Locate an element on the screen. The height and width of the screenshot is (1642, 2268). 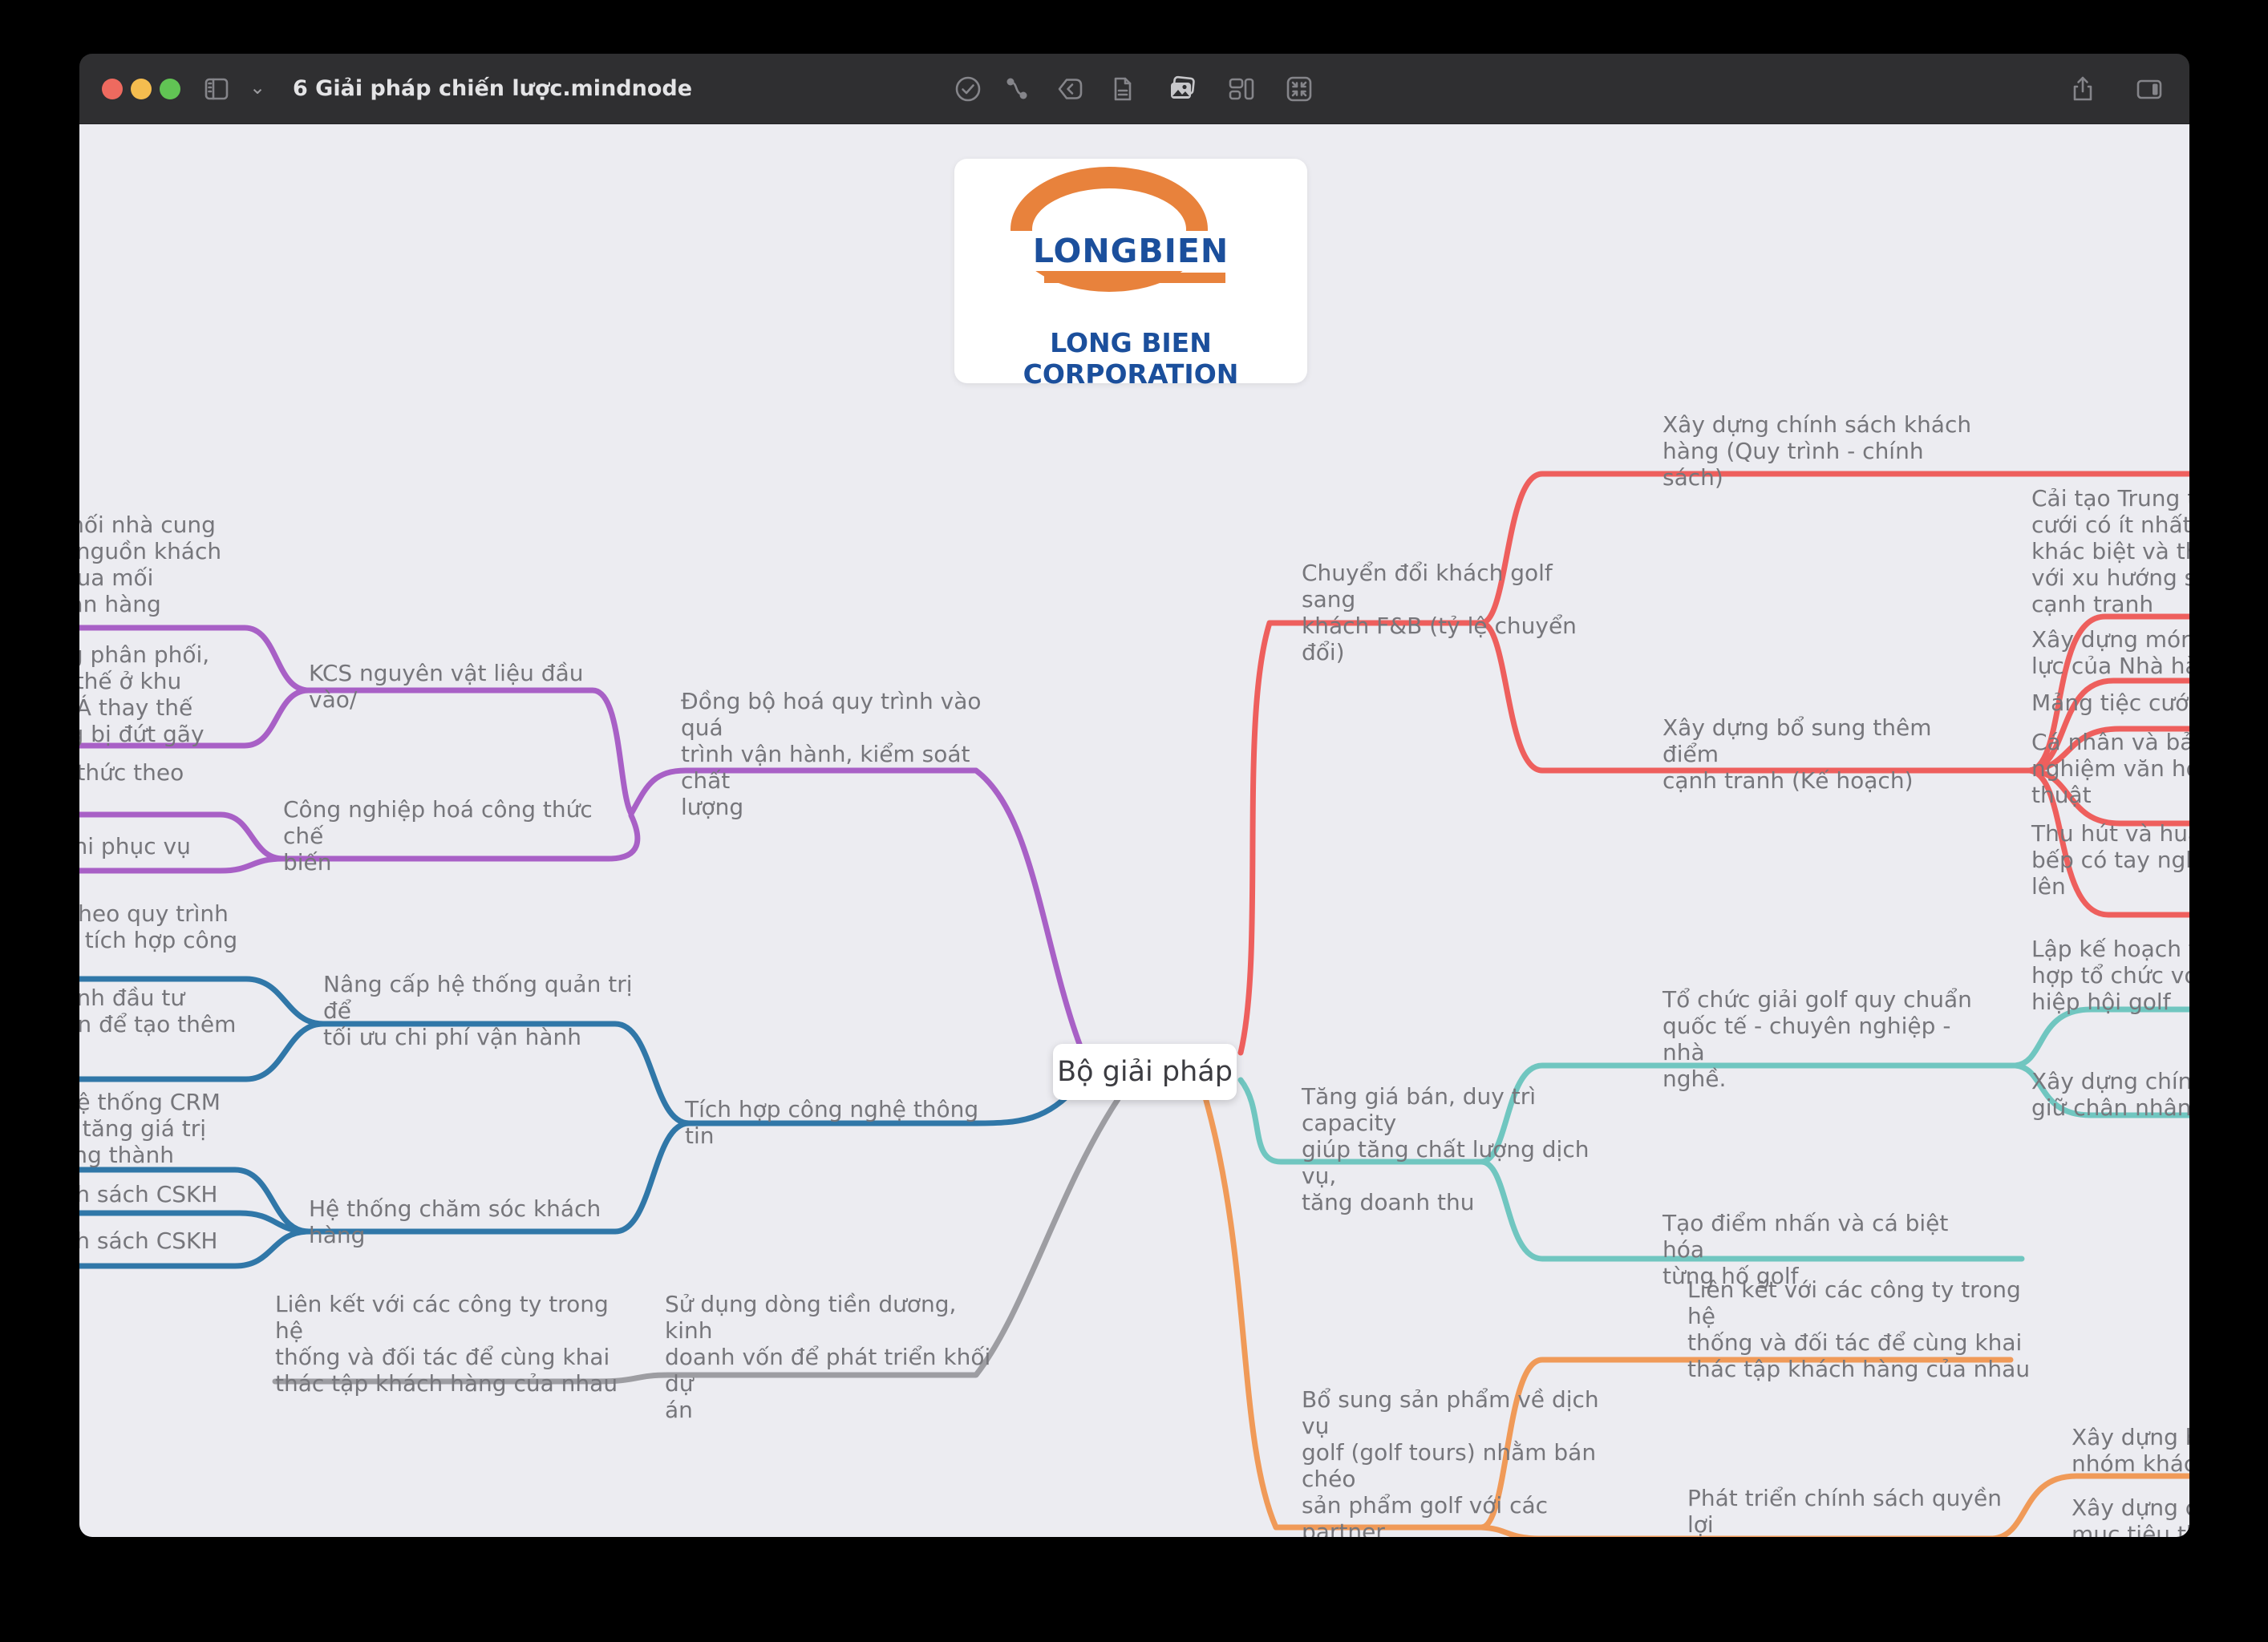
sidebar-toggle-icon is located at coordinates (217, 89).